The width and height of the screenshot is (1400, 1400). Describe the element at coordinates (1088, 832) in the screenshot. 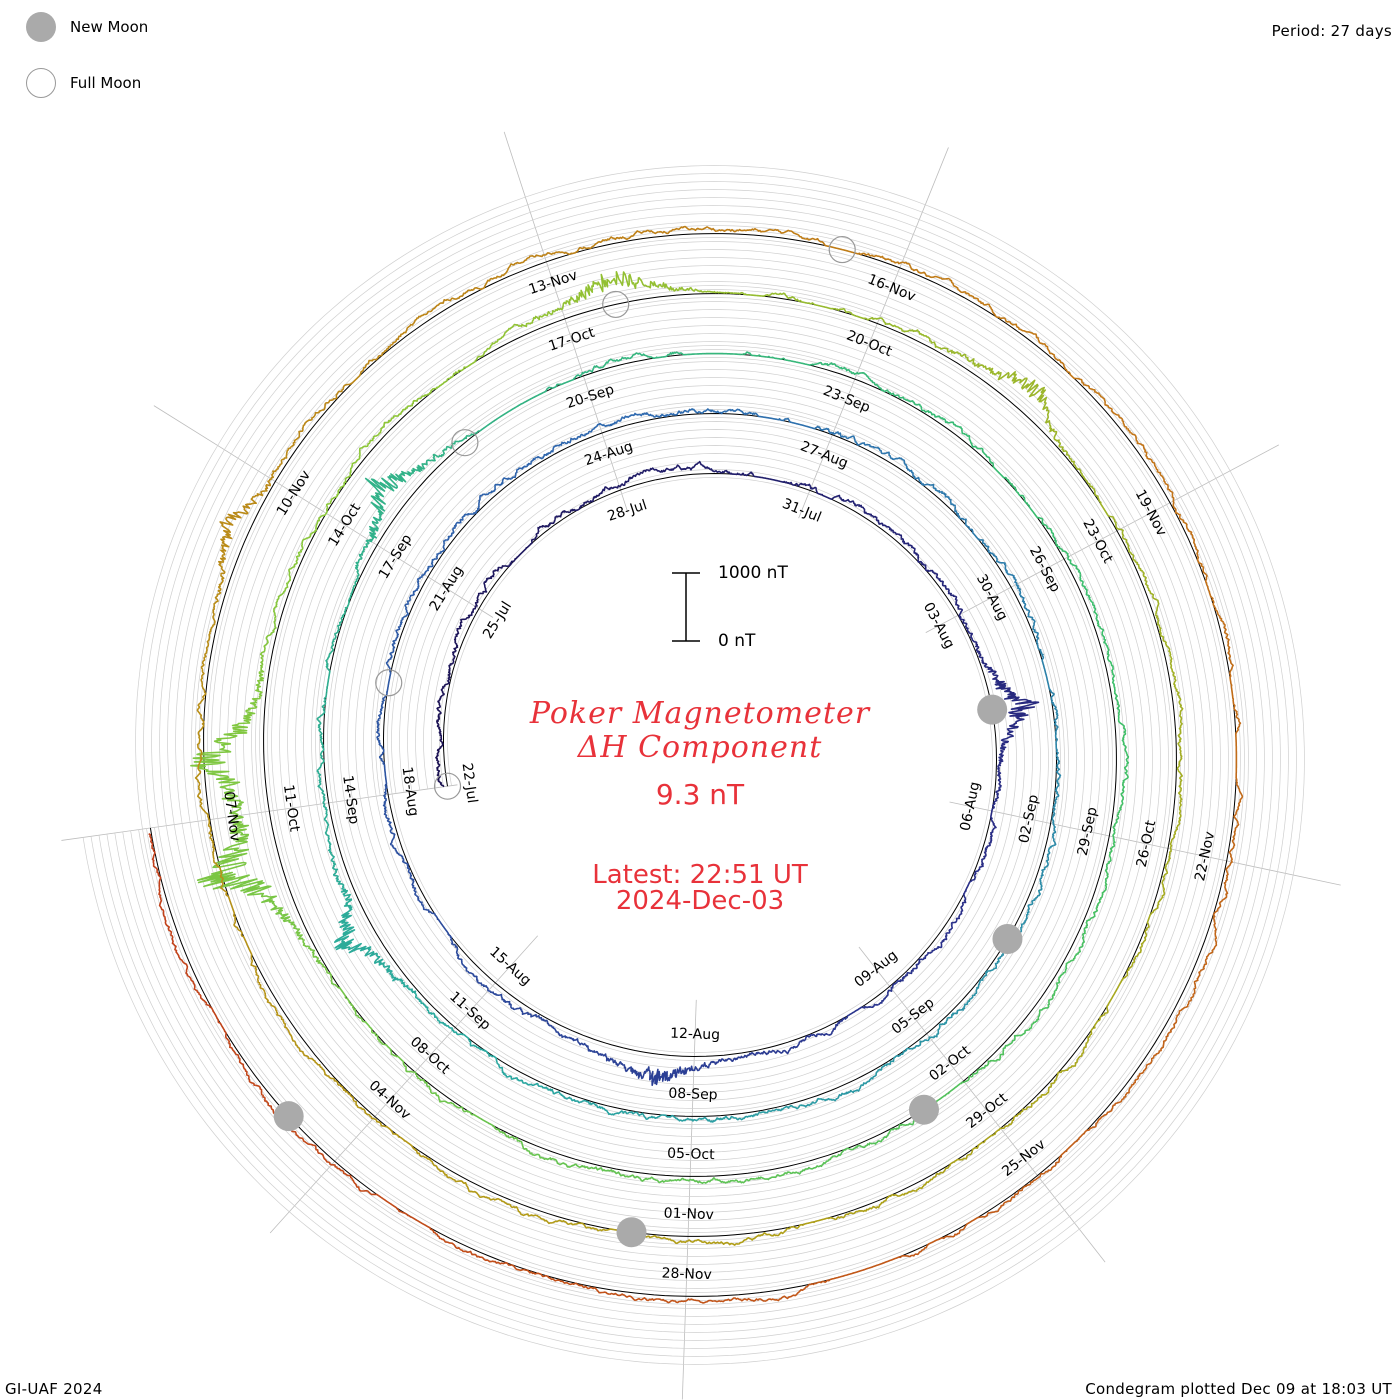

I see `date-label: 29-Sep` at that location.